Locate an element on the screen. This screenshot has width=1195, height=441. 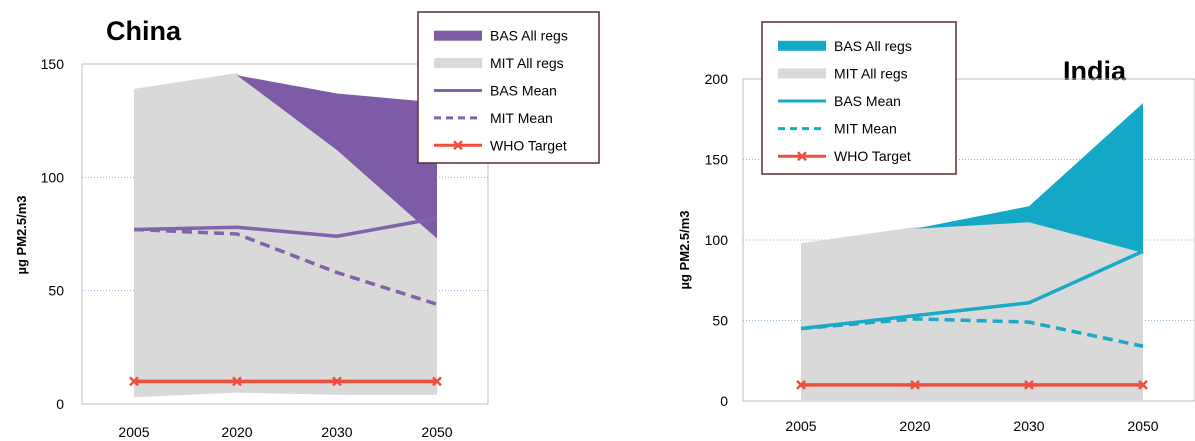
chart-title: India is located at coordinates (1095, 71).